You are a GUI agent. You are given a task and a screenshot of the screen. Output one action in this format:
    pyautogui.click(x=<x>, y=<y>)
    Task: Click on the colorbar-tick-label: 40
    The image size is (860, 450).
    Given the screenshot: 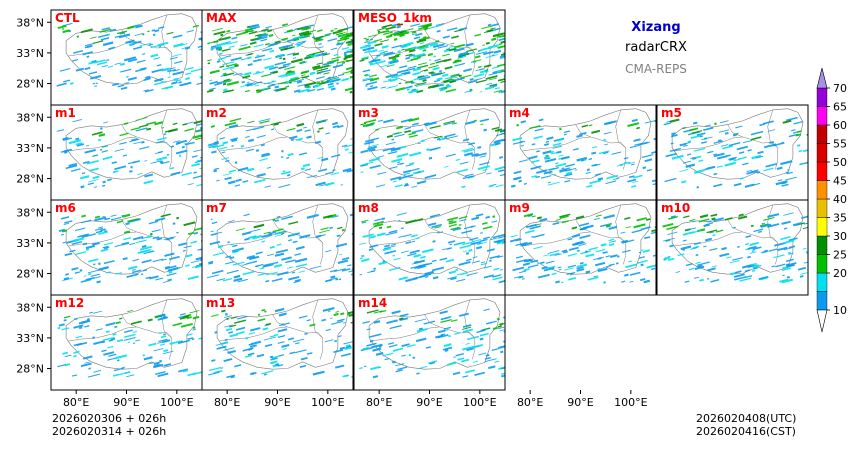 What is the action you would take?
    pyautogui.click(x=840, y=199)
    